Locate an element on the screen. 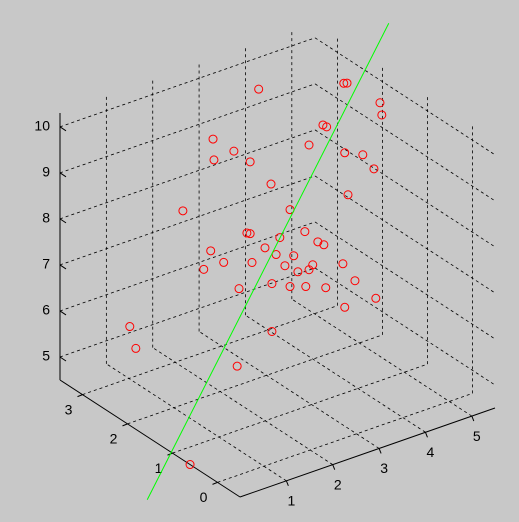 The width and height of the screenshot is (519, 522). x-axis is located at coordinates (150, 438).